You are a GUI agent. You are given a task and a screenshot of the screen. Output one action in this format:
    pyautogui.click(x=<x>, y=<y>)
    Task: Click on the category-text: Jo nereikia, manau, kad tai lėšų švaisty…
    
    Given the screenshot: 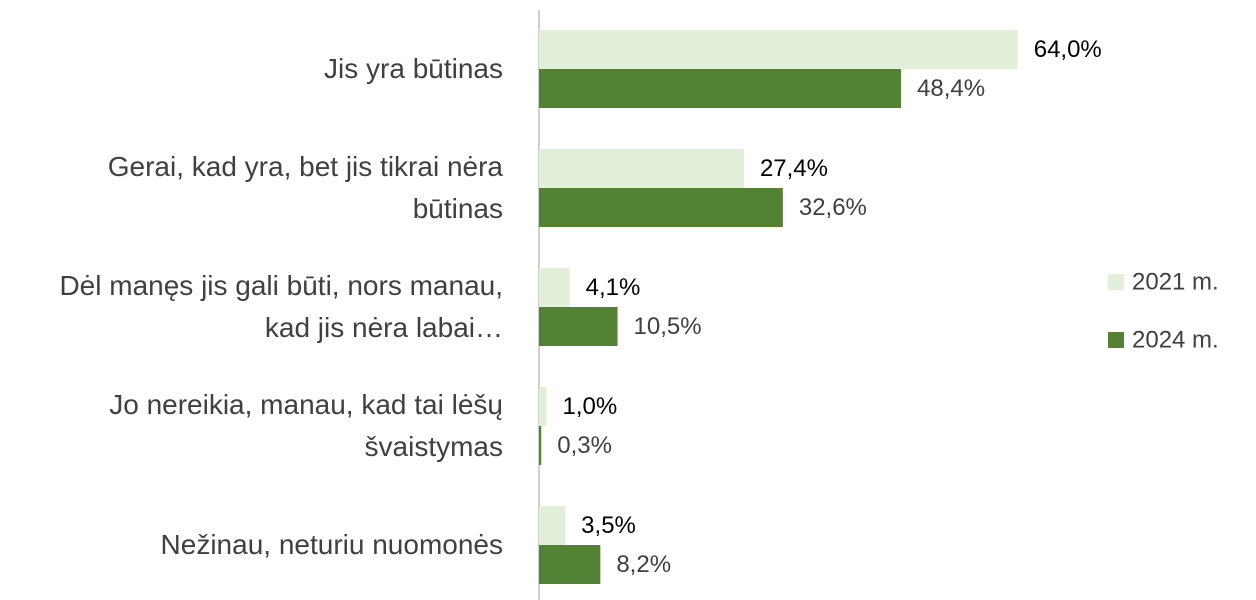 What is the action you would take?
    pyautogui.click(x=306, y=425)
    